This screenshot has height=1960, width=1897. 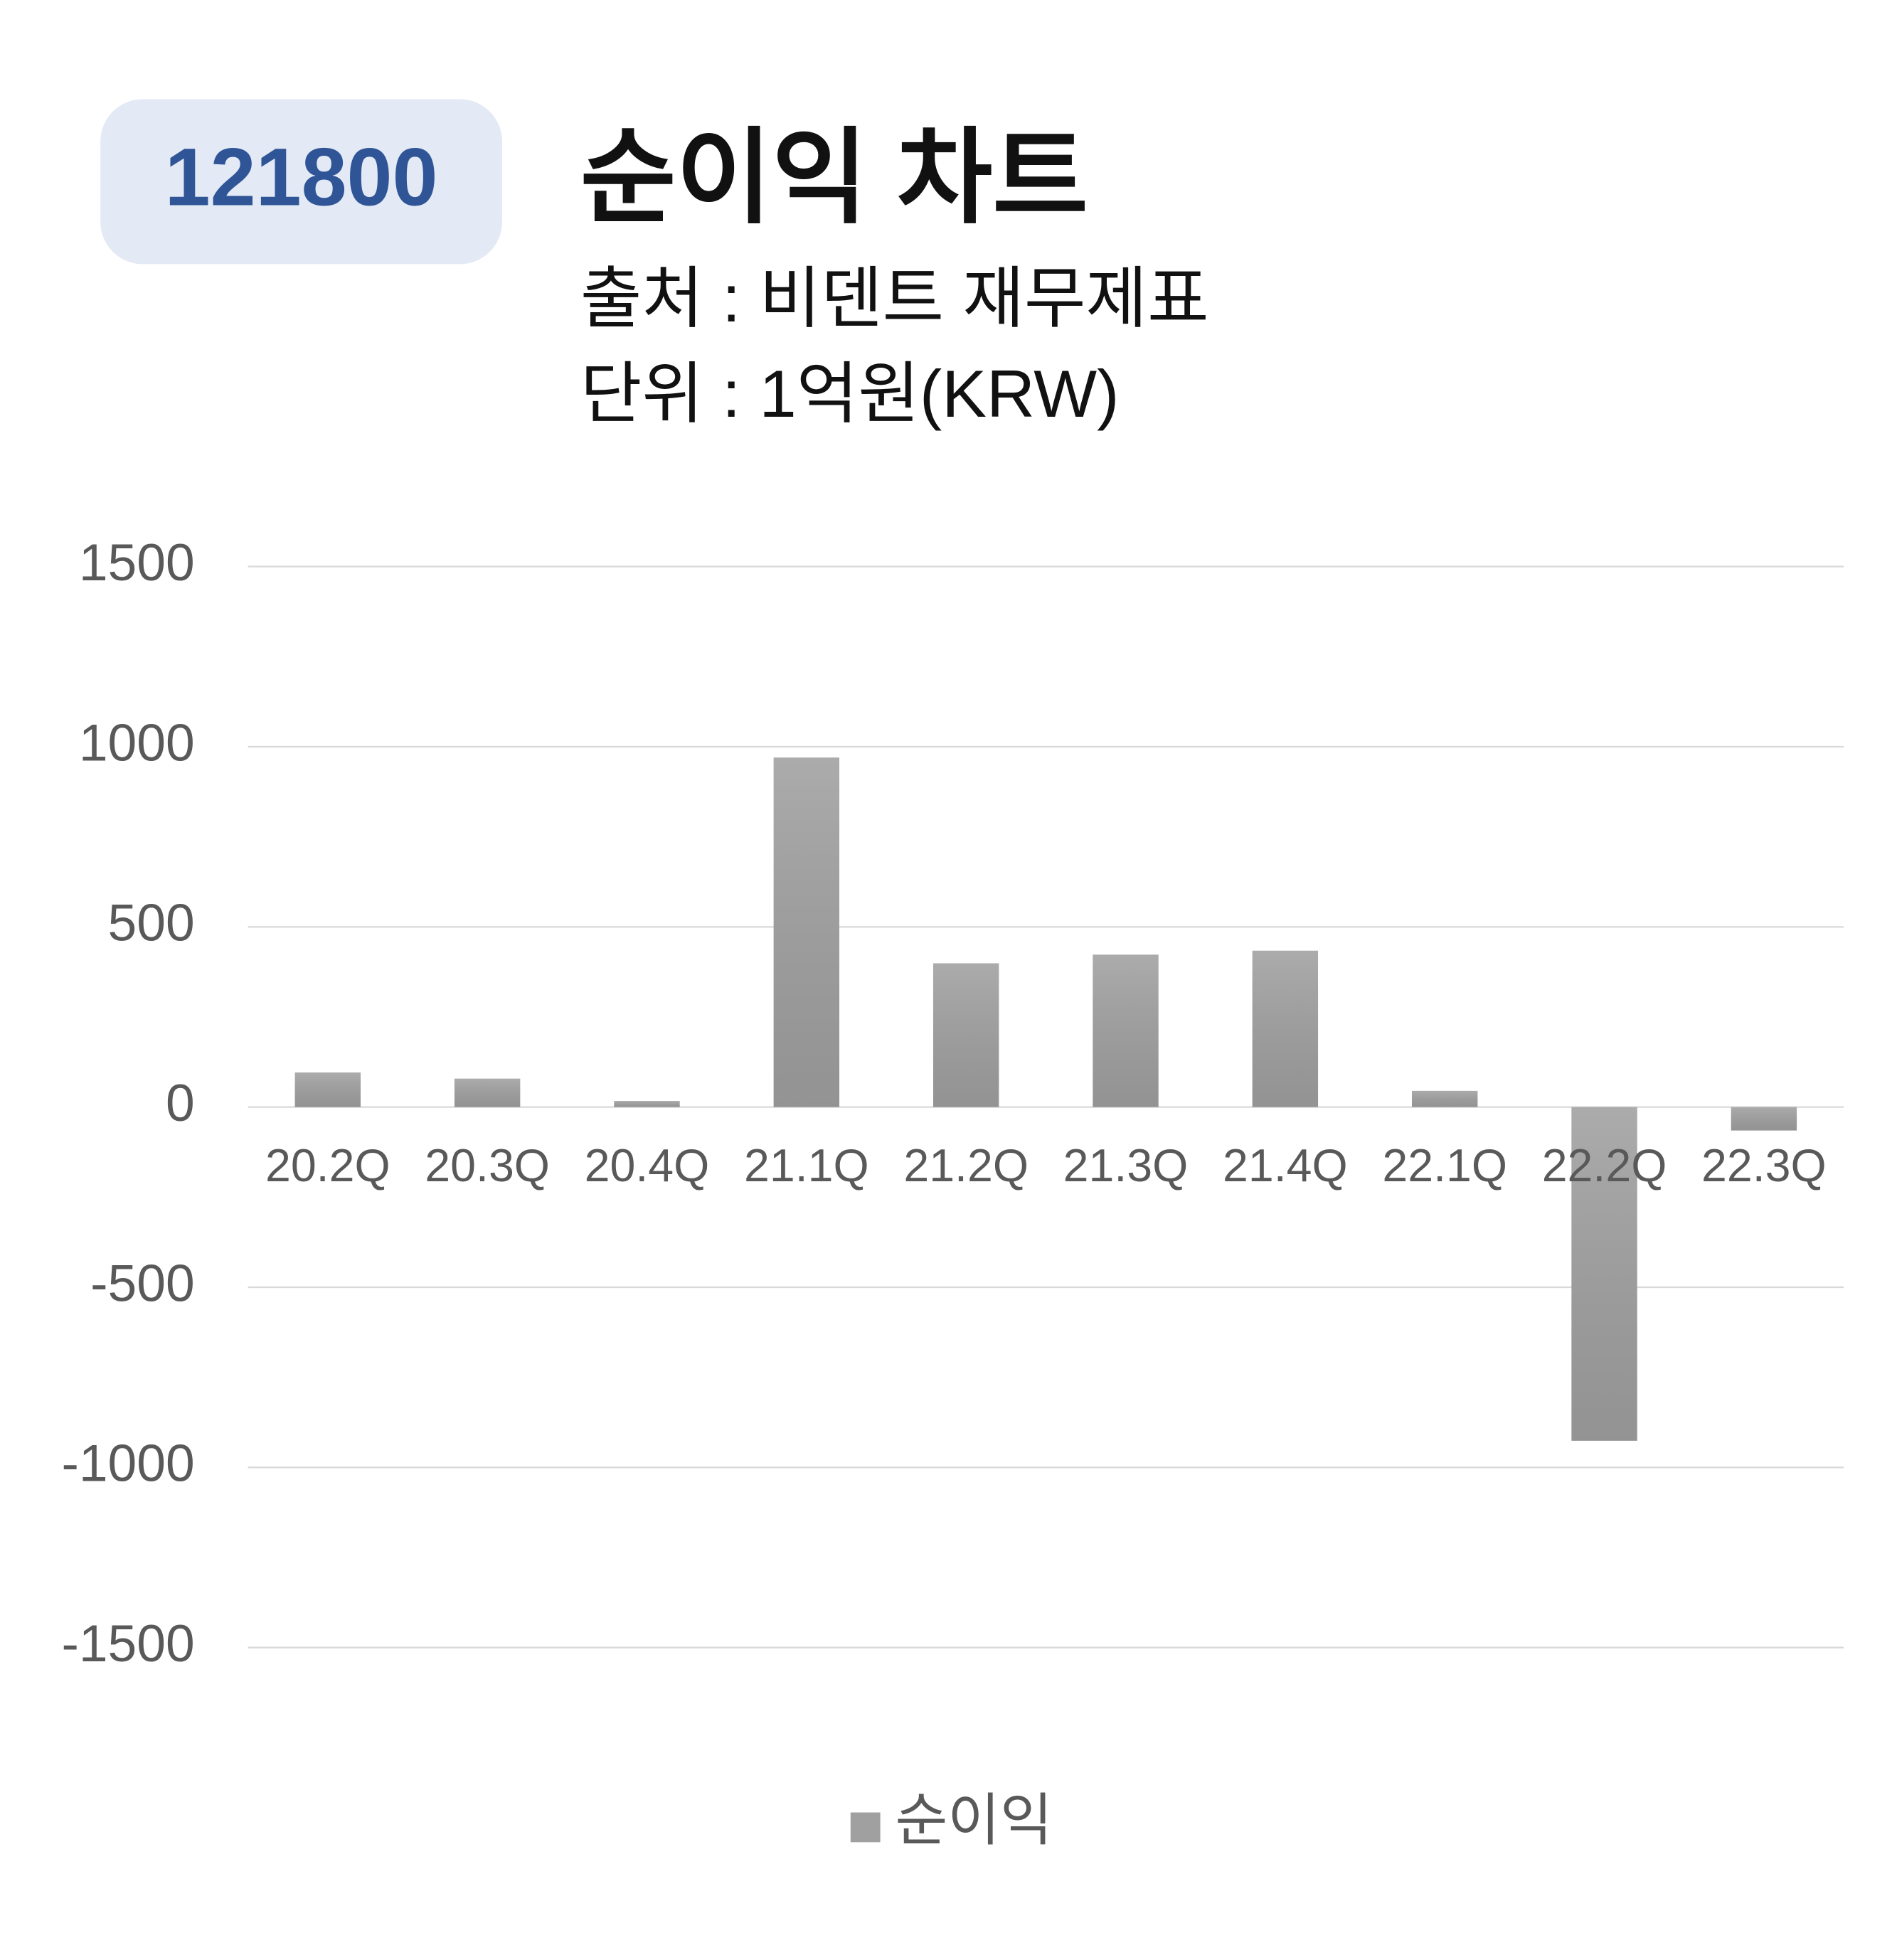 What do you see at coordinates (302, 177) in the screenshot?
I see `badge-text: 121800` at bounding box center [302, 177].